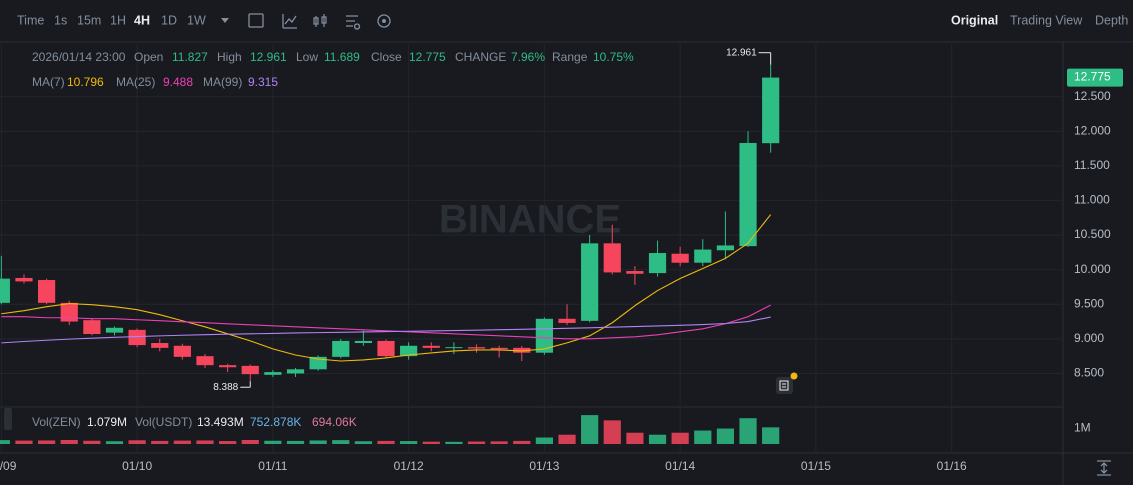 This screenshot has width=1133, height=485. Describe the element at coordinates (142, 20) in the screenshot. I see `interval-active: 4H` at that location.